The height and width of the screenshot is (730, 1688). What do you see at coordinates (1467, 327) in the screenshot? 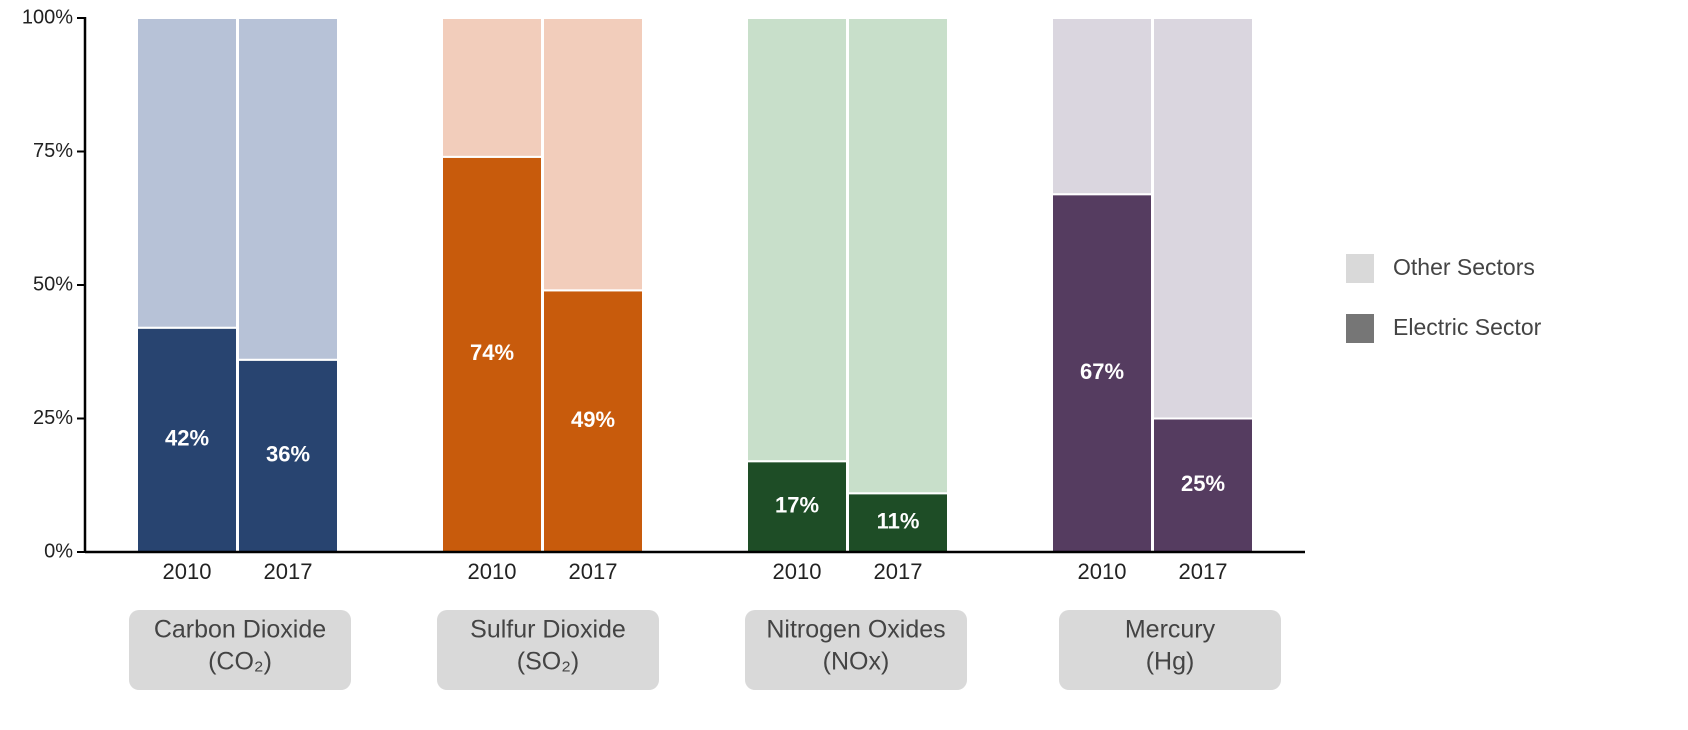
I see `legend-label: Electric Sector` at bounding box center [1467, 327].